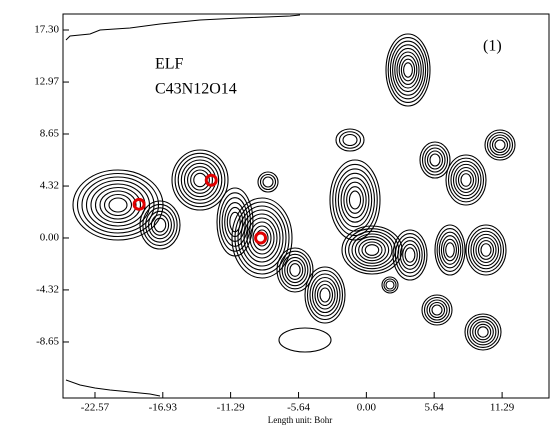 This screenshot has height=428, width=550. I want to click on x-tick-label: -16.93, so click(163, 408).